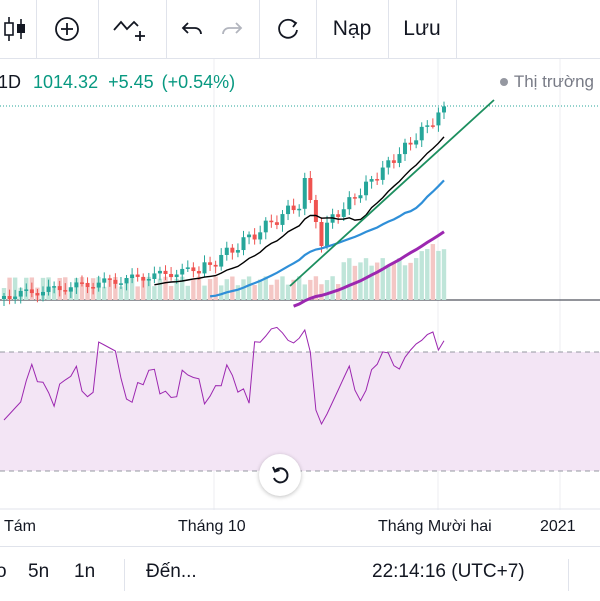 The image size is (600, 601). I want to click on load-button: Nạp, so click(352, 28).